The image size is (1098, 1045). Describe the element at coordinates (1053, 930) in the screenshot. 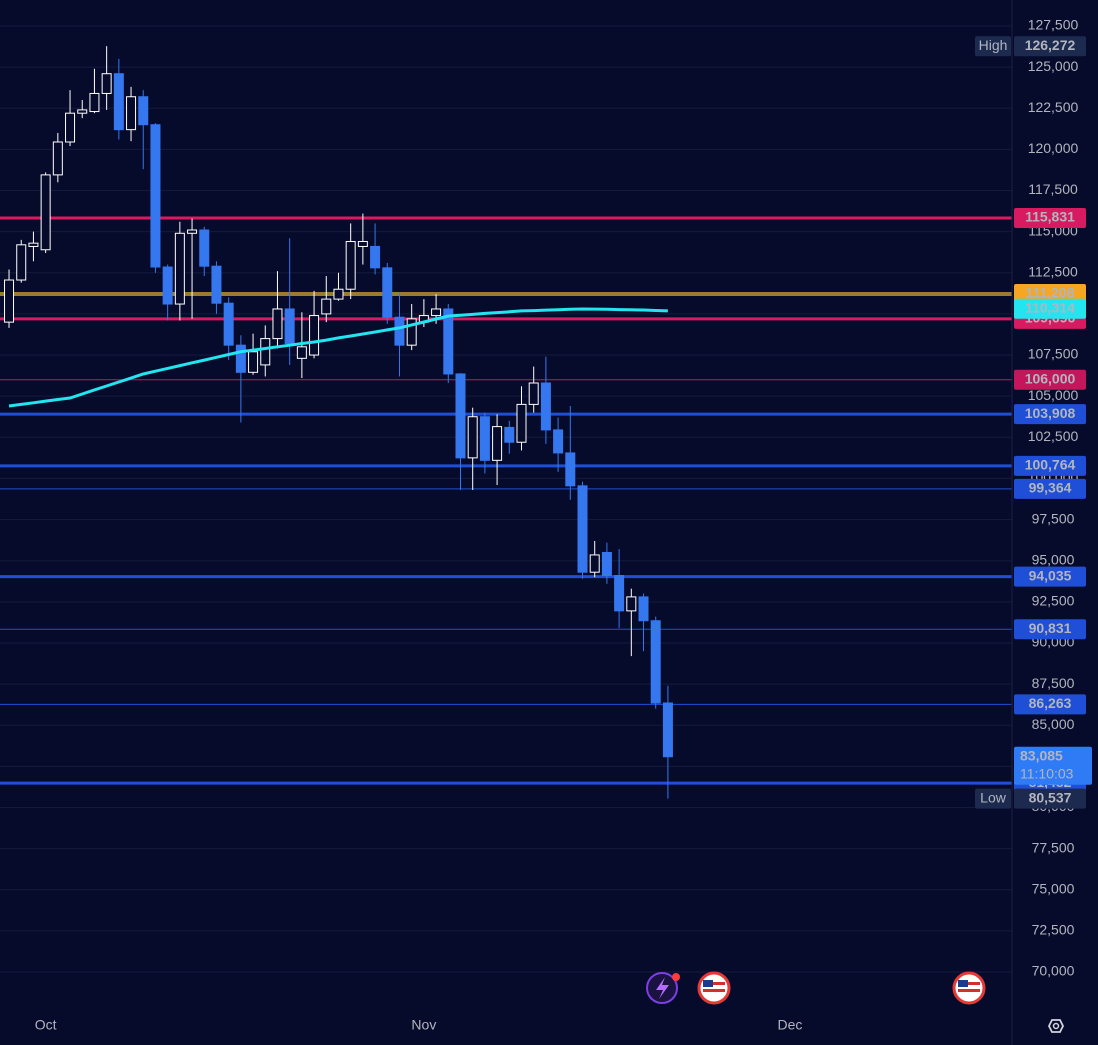

I see `y-tick-label: 72,500` at that location.